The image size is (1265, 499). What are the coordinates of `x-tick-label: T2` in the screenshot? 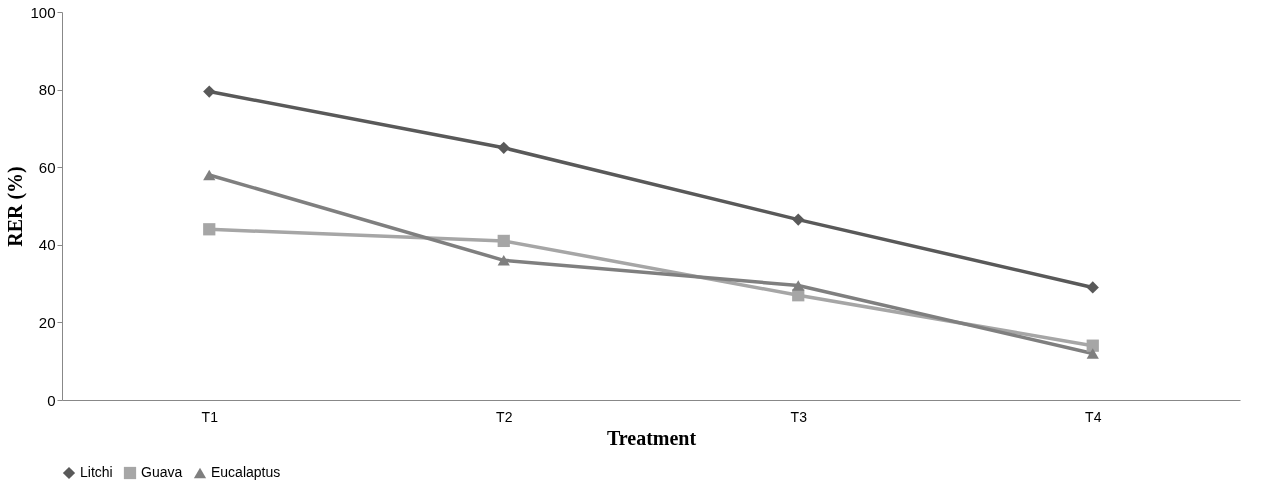 It's located at (504, 416).